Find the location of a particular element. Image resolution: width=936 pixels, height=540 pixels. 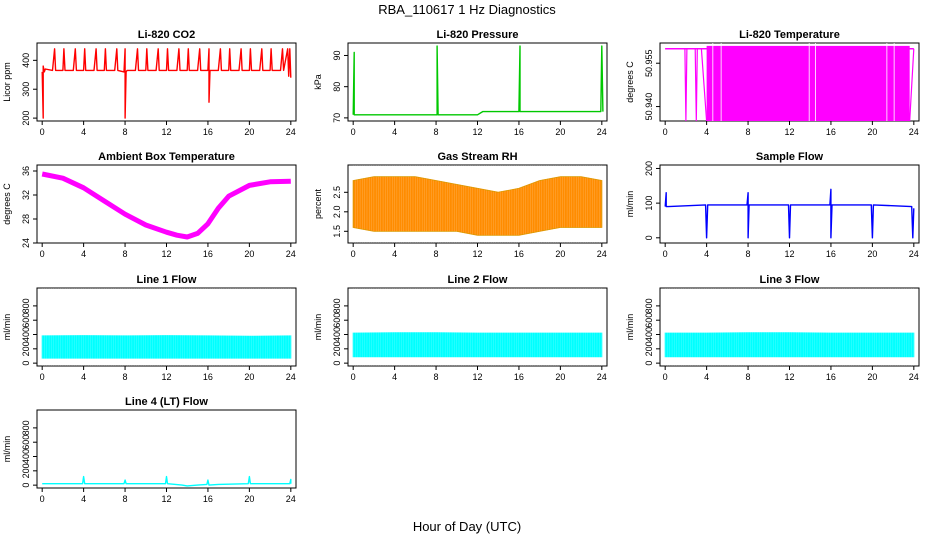

data-band-edge is located at coordinates (477, 206).